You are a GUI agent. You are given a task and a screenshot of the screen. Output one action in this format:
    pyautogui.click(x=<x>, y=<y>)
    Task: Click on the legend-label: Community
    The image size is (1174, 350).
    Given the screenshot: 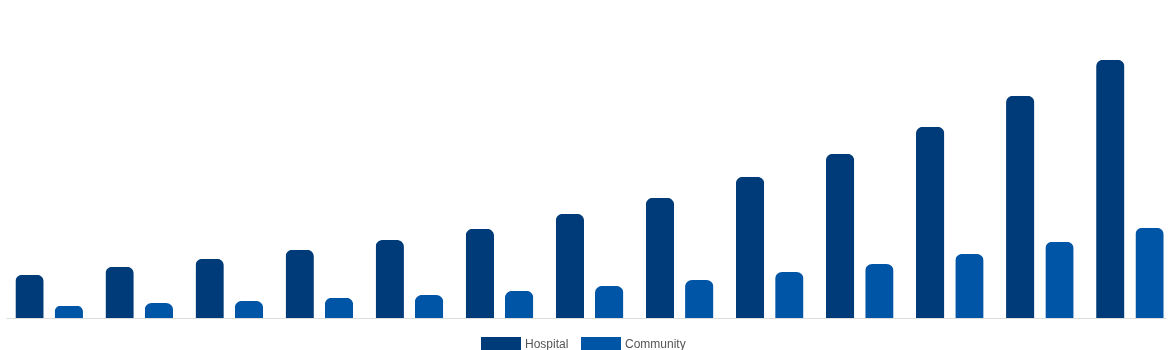 What is the action you would take?
    pyautogui.click(x=655, y=343)
    